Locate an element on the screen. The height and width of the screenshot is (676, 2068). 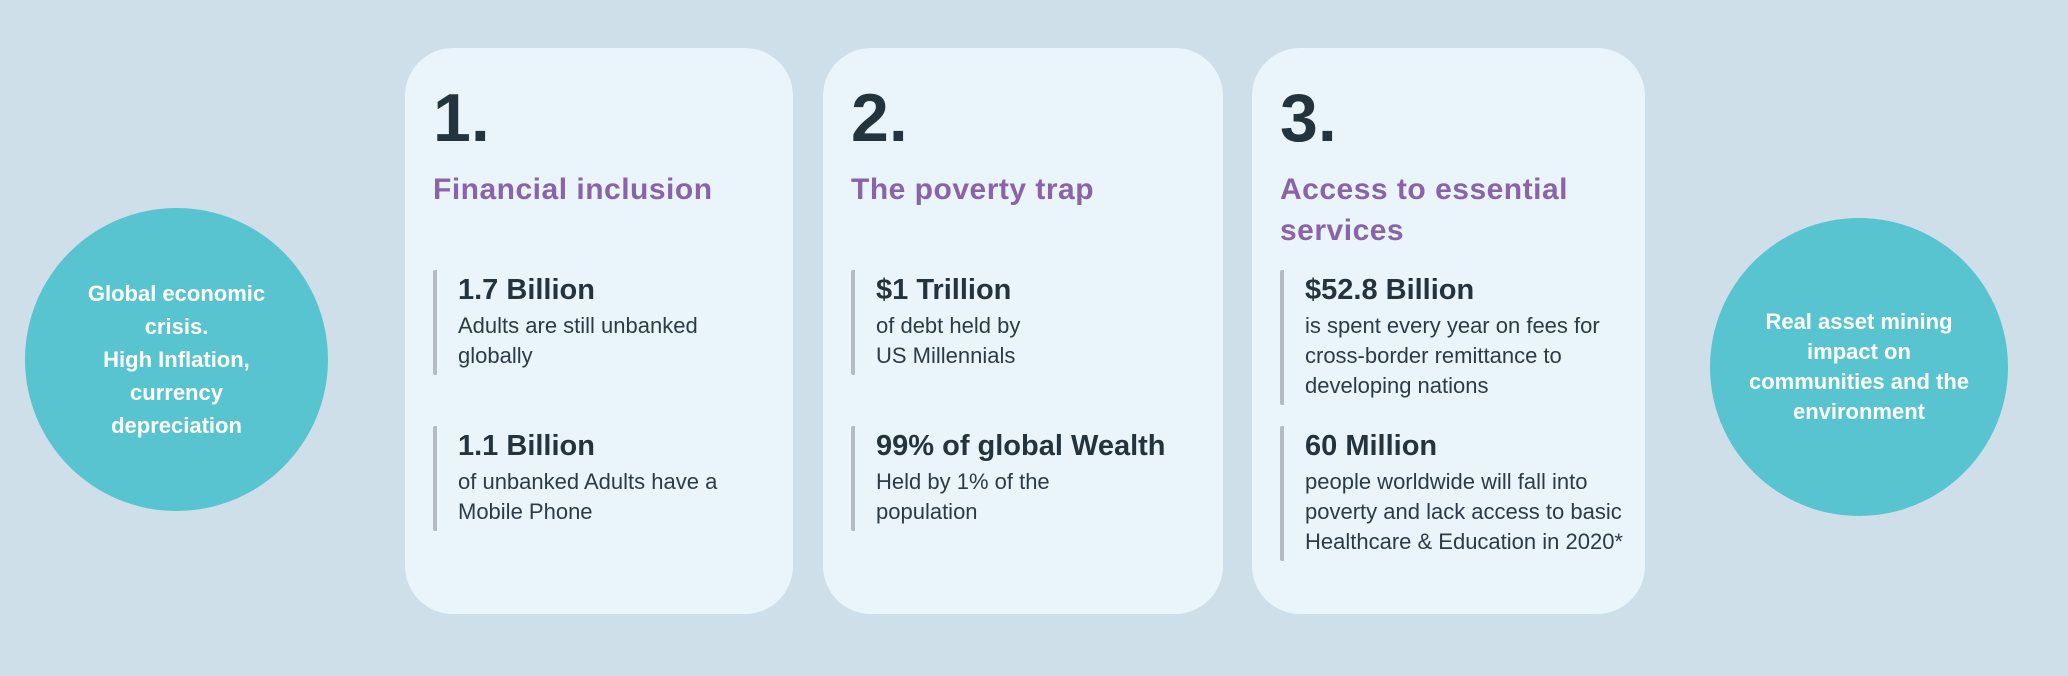
card-1-number: 1. is located at coordinates (461, 118).